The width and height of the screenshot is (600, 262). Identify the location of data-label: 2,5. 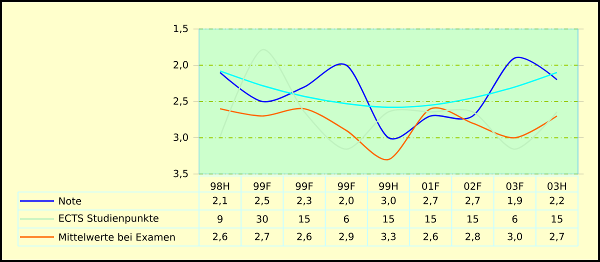
(262, 201).